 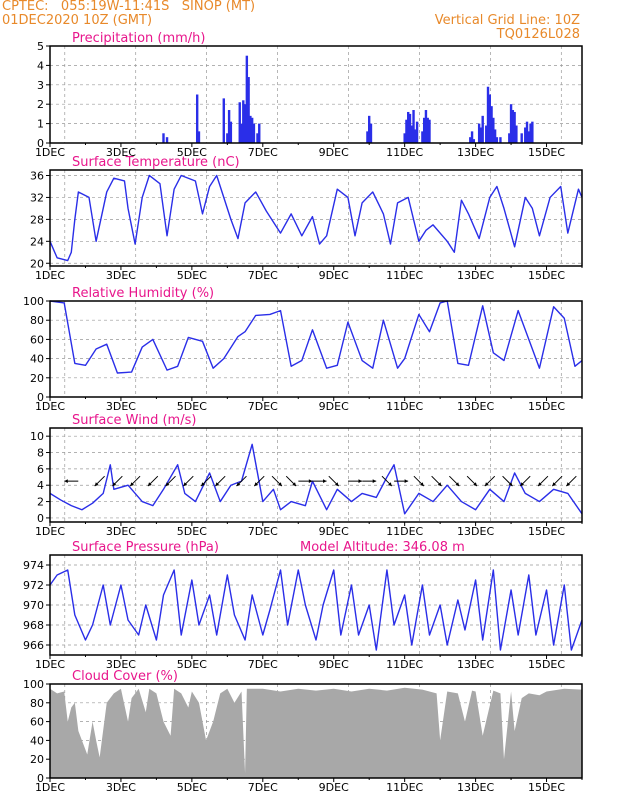 What do you see at coordinates (334, 531) in the screenshot?
I see `wind-x-tick-label: 9DEC` at bounding box center [334, 531].